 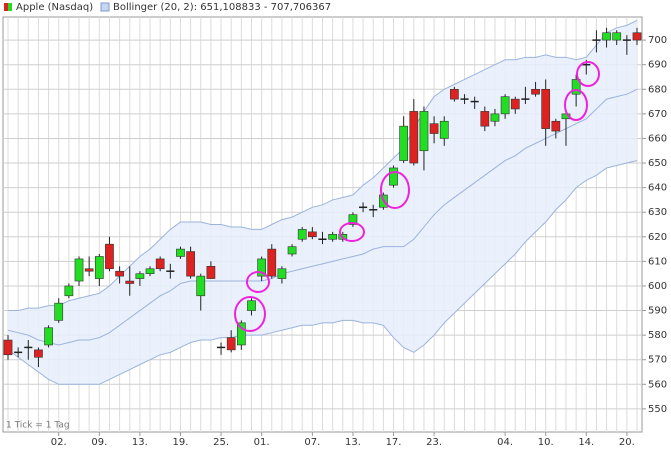 I want to click on y-tick-label: 600, so click(x=657, y=286).